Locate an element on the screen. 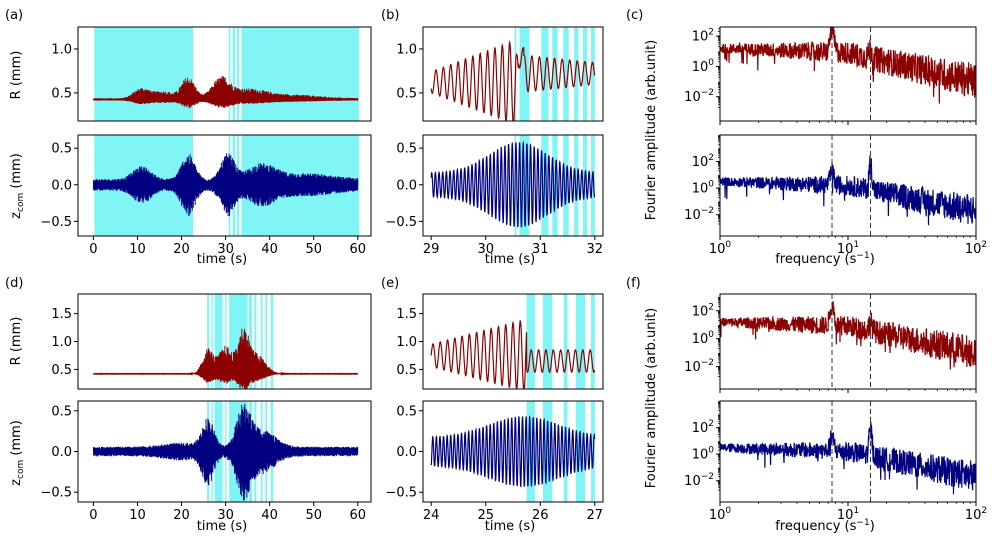 The image size is (996, 553). xtick-label-f_z-0: 100 is located at coordinates (720, 514).